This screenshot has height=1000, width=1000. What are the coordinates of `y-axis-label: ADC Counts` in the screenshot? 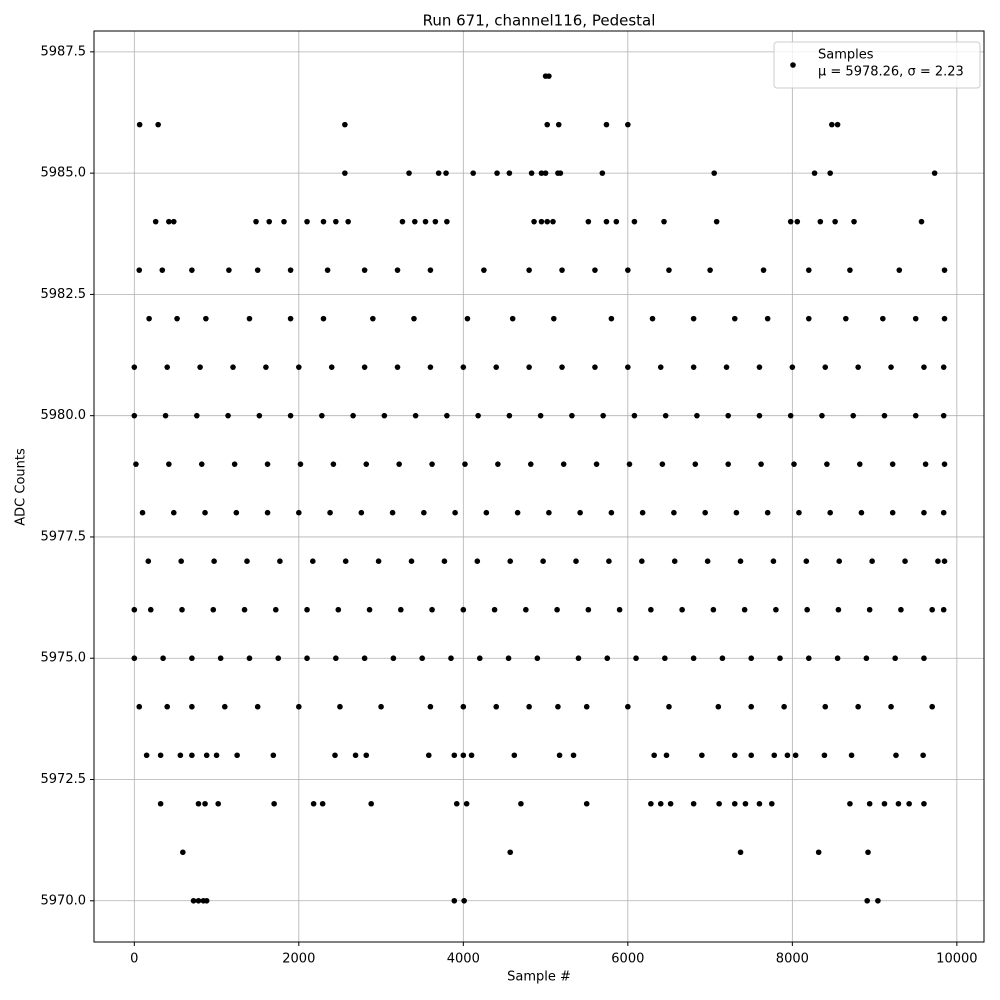 It's located at (21, 487).